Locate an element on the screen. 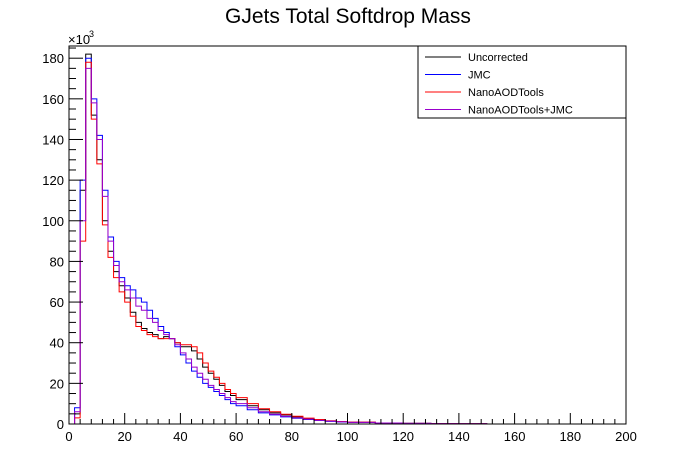 The width and height of the screenshot is (696, 472). x-tick-label: 20 is located at coordinates (124, 436).